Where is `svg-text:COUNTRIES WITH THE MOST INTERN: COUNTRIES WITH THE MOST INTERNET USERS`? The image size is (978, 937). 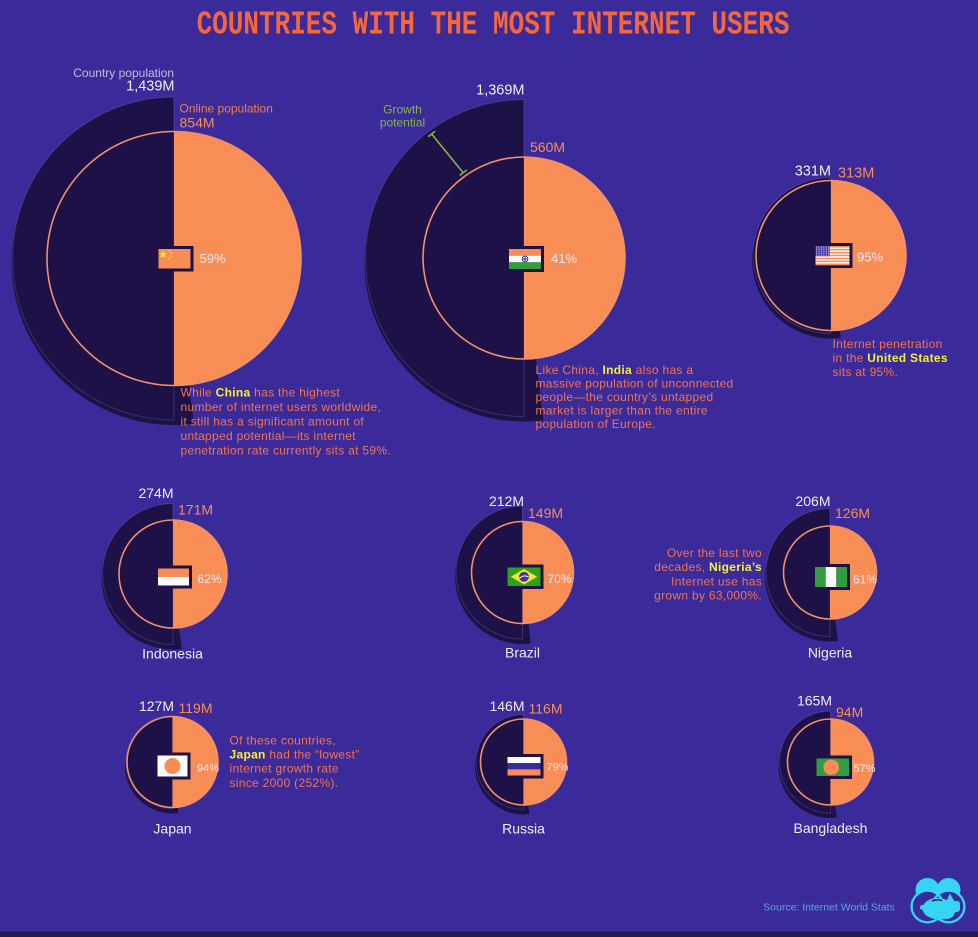
svg-text:COUNTRIES WITH THE MOST INTERN: COUNTRIES WITH THE MOST INTERNET USERS is located at coordinates (493, 25).